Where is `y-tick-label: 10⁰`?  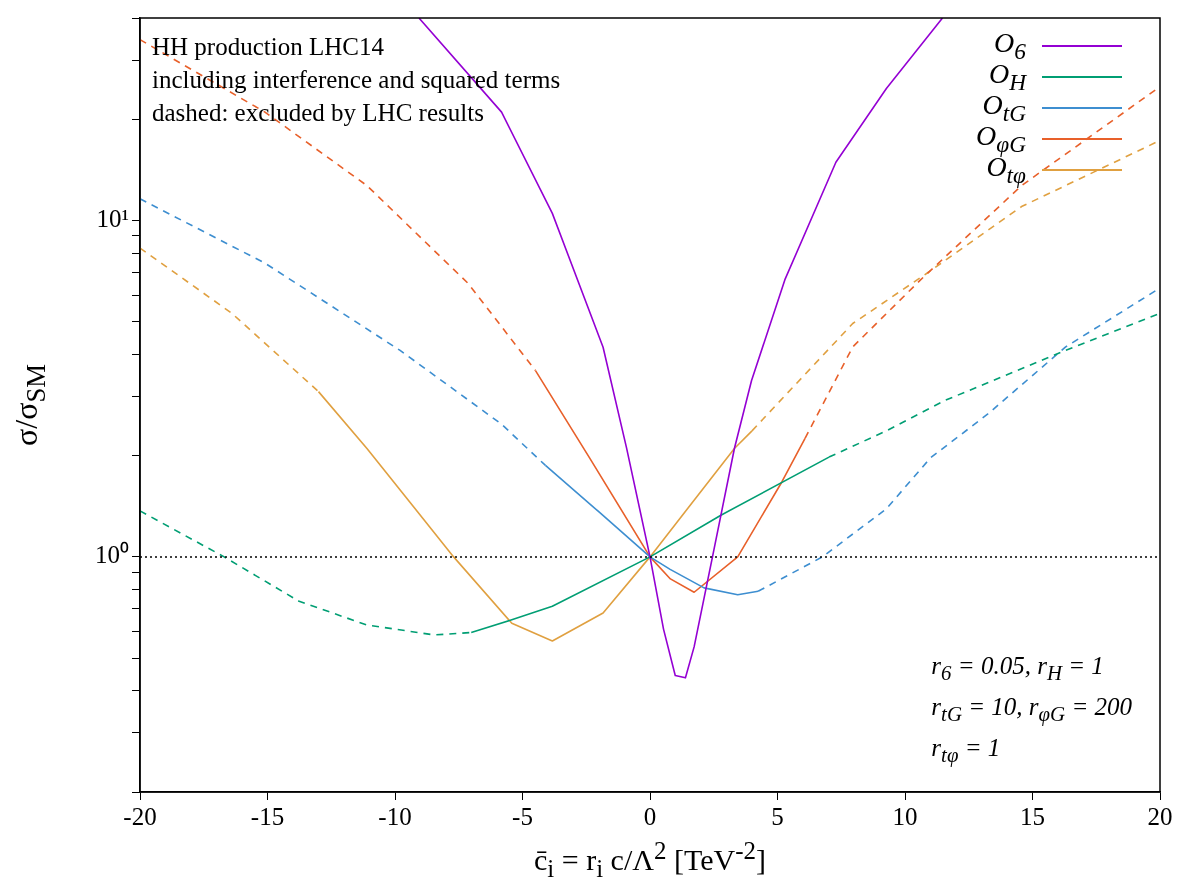 y-tick-label: 10⁰ is located at coordinates (112, 555).